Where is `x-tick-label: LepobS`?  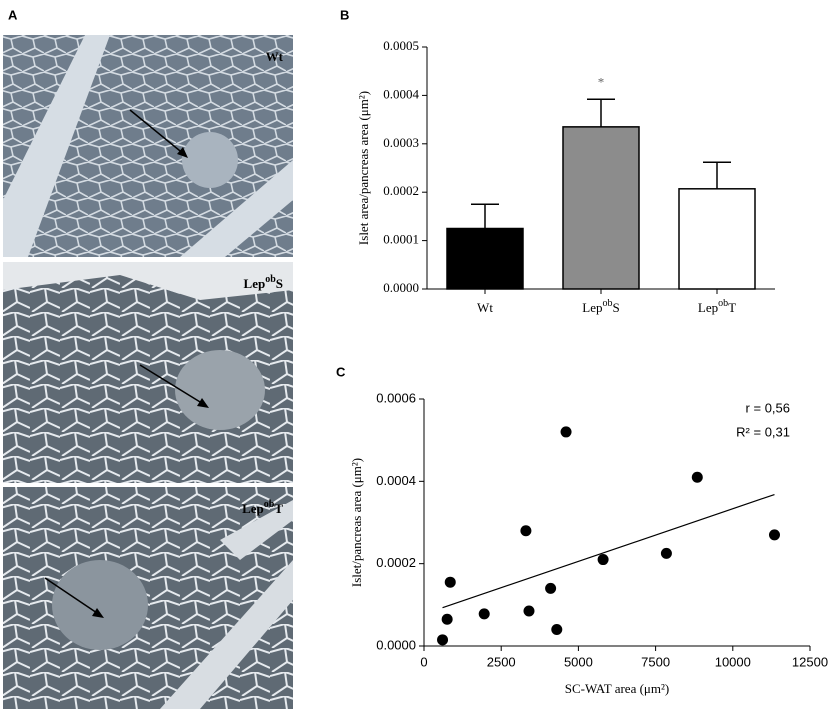 x-tick-label: LepobS is located at coordinates (600, 306).